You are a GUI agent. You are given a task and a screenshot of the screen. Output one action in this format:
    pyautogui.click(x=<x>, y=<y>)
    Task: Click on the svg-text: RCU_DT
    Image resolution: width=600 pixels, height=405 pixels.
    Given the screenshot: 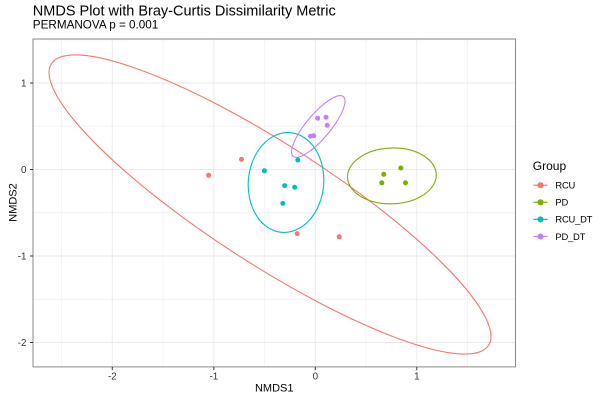 What is the action you would take?
    pyautogui.click(x=573, y=219)
    